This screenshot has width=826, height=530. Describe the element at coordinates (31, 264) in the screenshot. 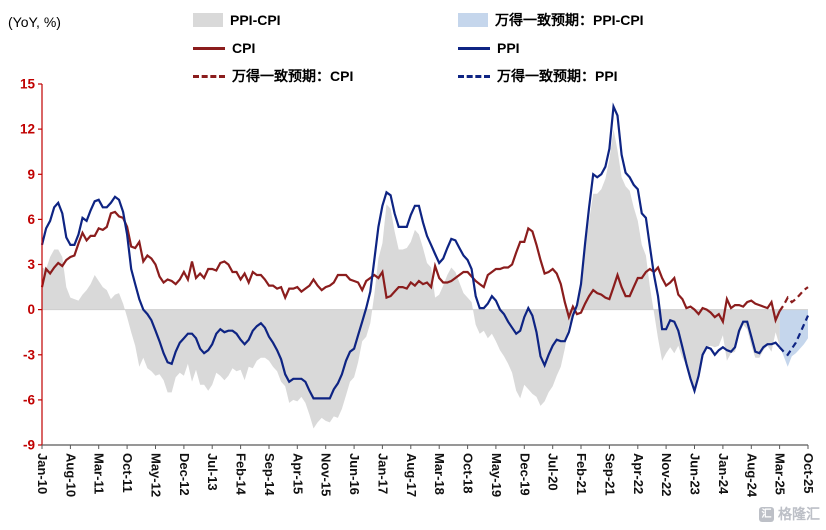

I see `y-tick-label: 3` at that location.